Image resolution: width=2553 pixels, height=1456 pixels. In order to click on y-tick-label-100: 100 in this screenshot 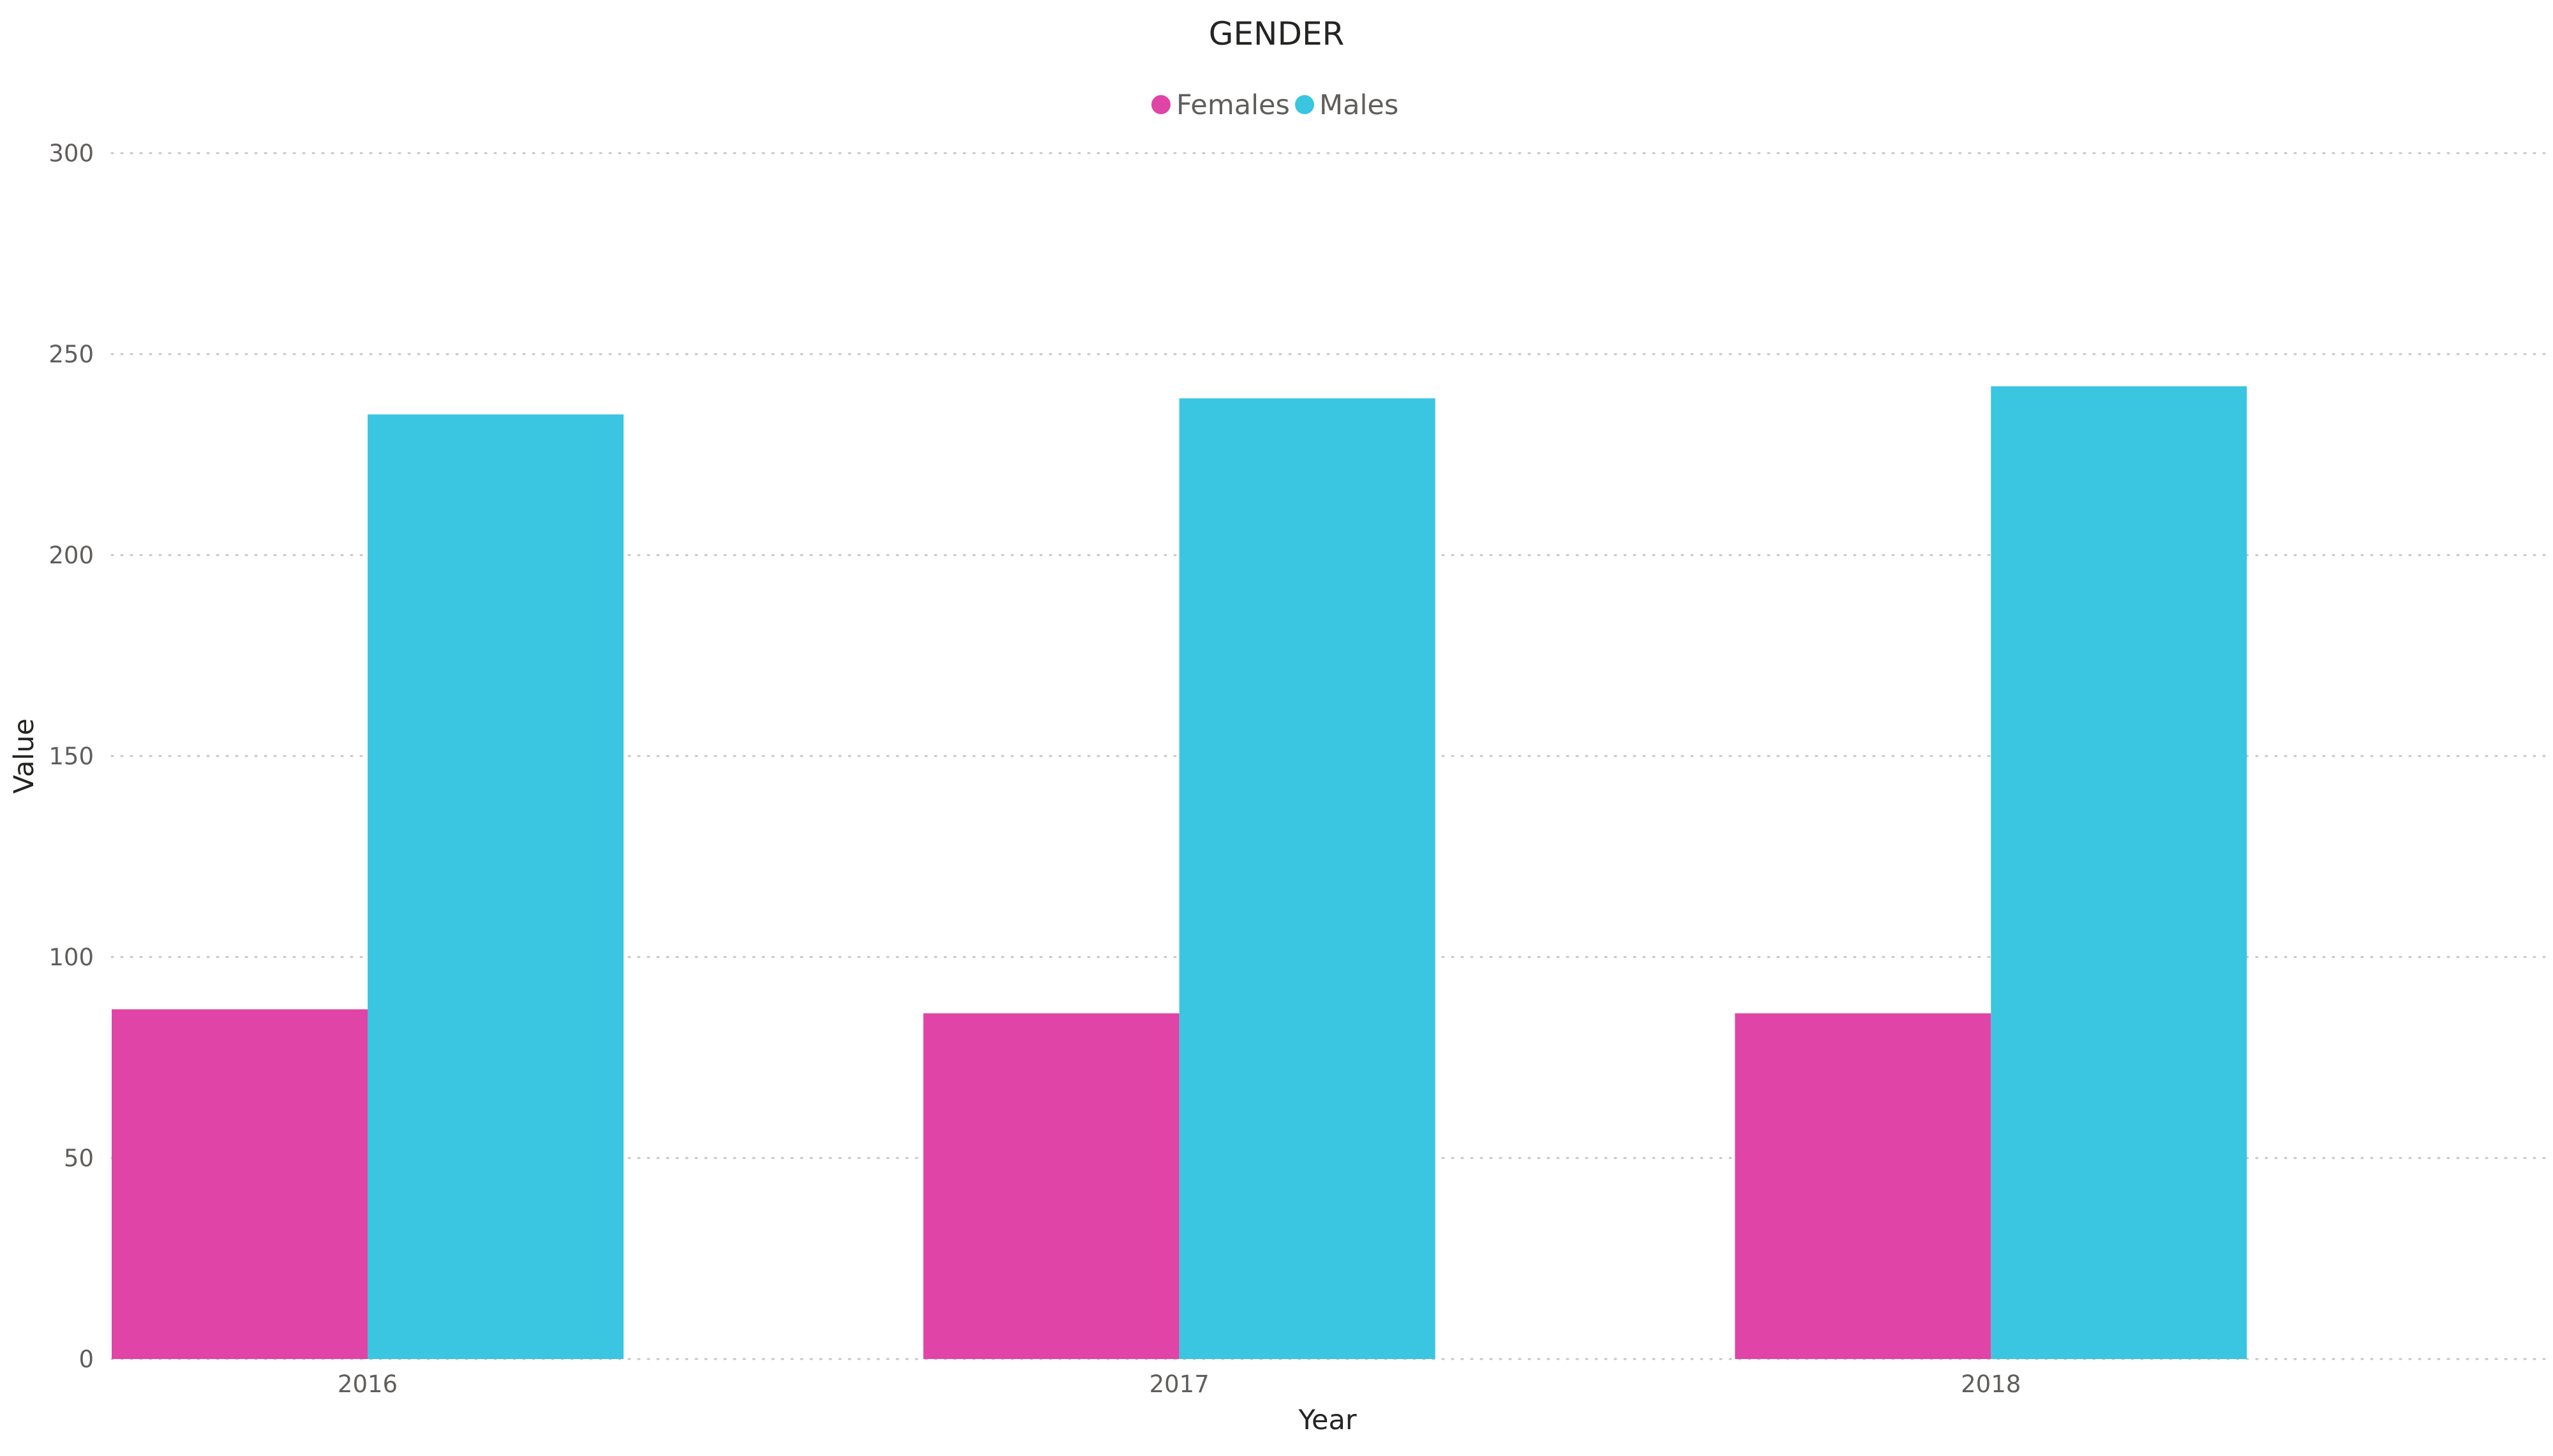, I will do `click(71, 957)`.